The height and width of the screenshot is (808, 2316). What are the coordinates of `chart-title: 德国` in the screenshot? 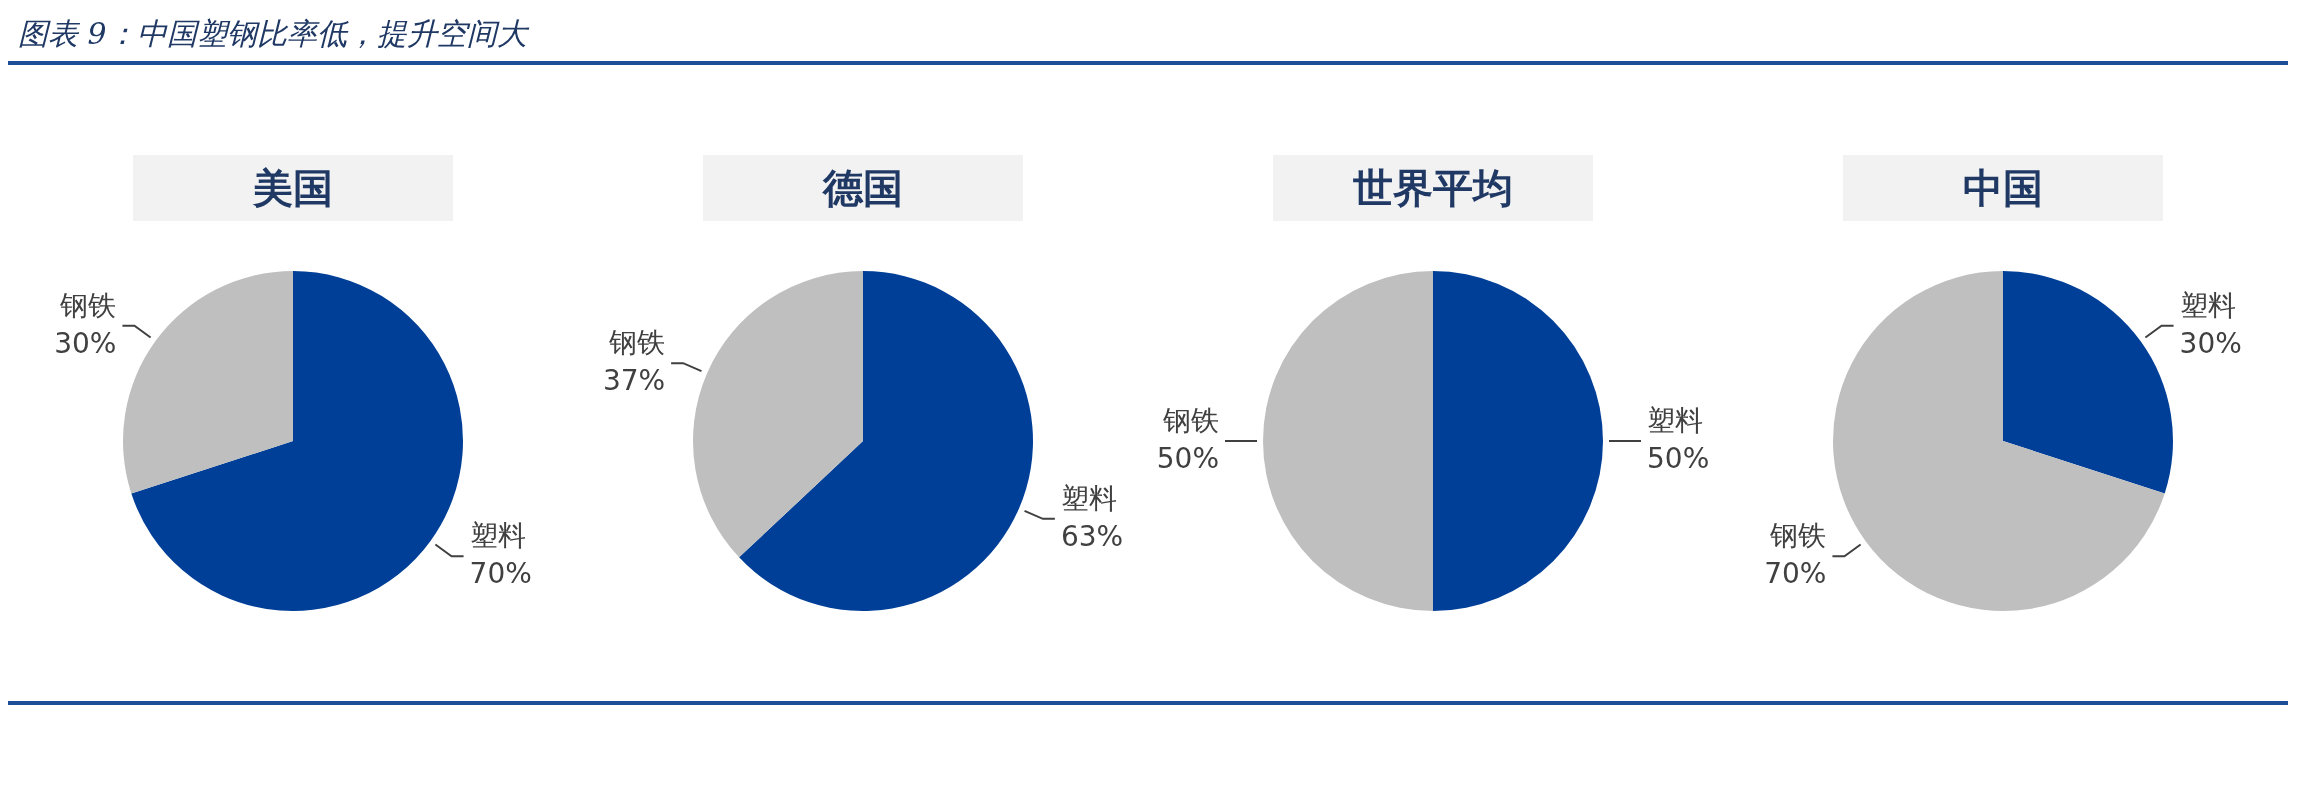 It's located at (863, 188).